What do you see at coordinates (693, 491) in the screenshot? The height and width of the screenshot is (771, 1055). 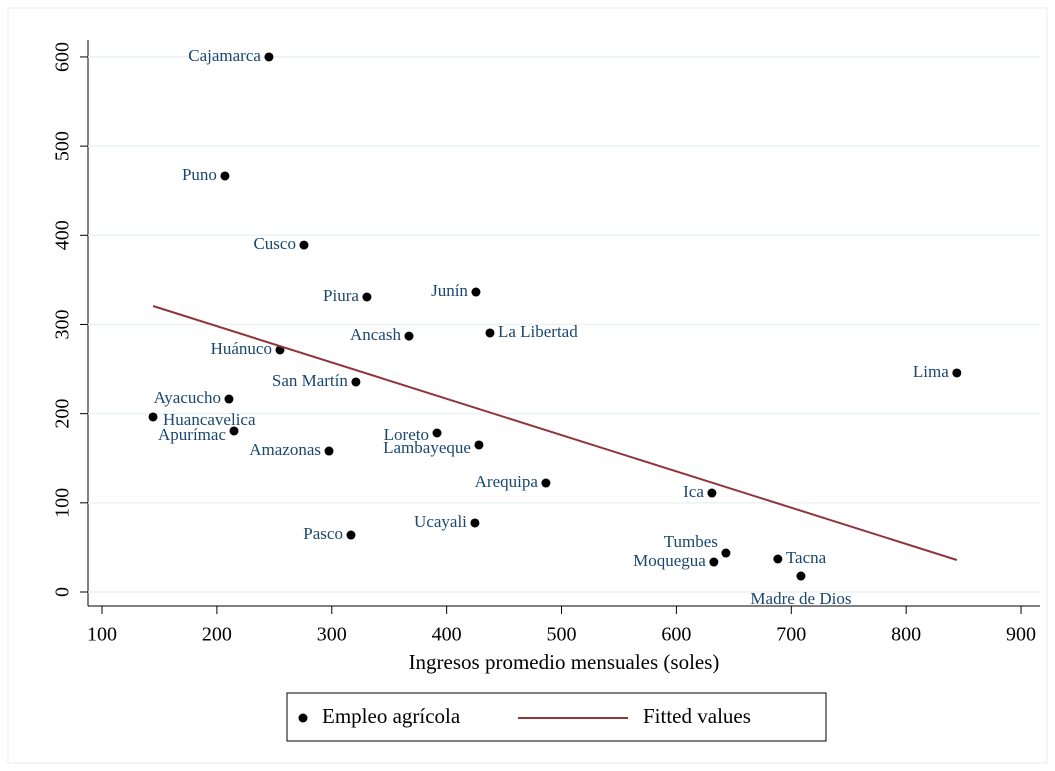 I see `point-label: Ica` at bounding box center [693, 491].